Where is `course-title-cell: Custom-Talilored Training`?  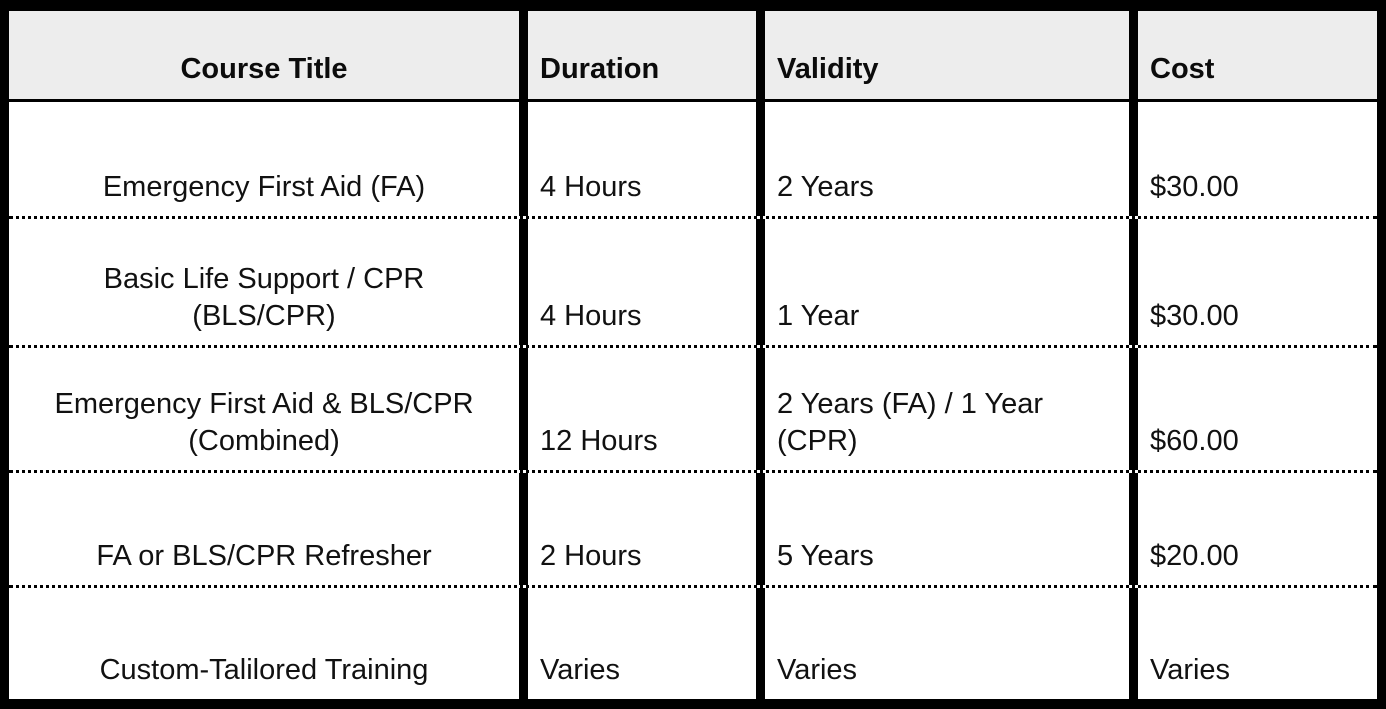 course-title-cell: Custom-Talilored Training is located at coordinates (264, 670).